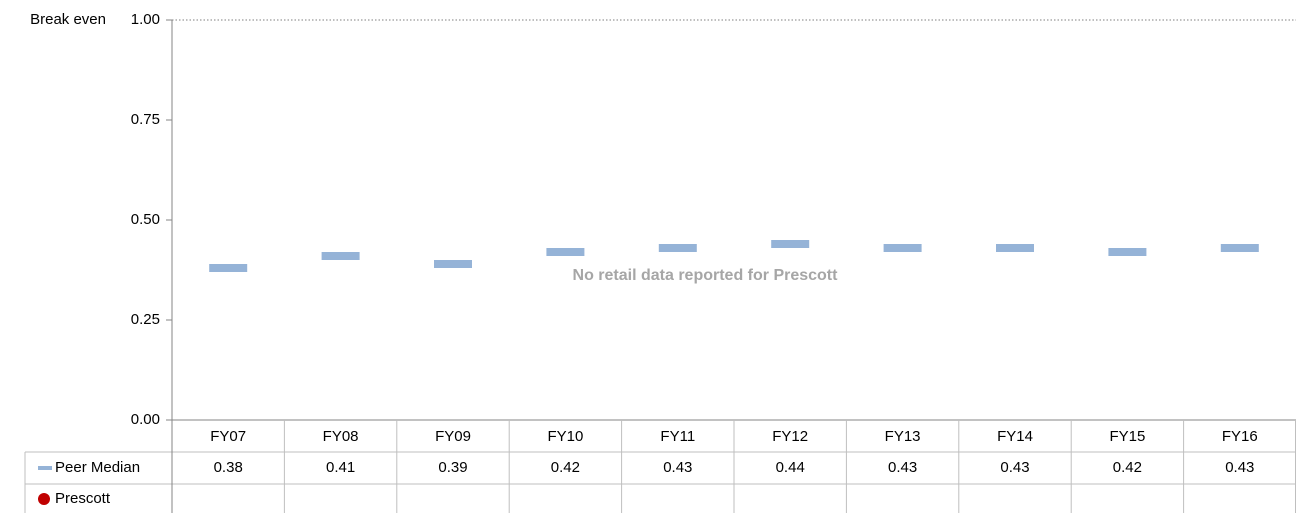  Describe the element at coordinates (228, 467) in the screenshot. I see `table-value: 0.38` at that location.